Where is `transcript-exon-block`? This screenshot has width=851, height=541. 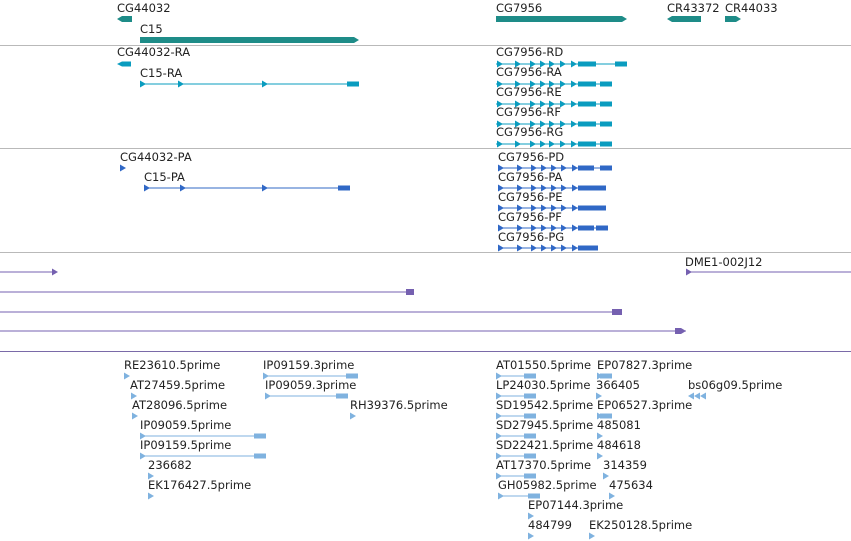 transcript-exon-block is located at coordinates (587, 124).